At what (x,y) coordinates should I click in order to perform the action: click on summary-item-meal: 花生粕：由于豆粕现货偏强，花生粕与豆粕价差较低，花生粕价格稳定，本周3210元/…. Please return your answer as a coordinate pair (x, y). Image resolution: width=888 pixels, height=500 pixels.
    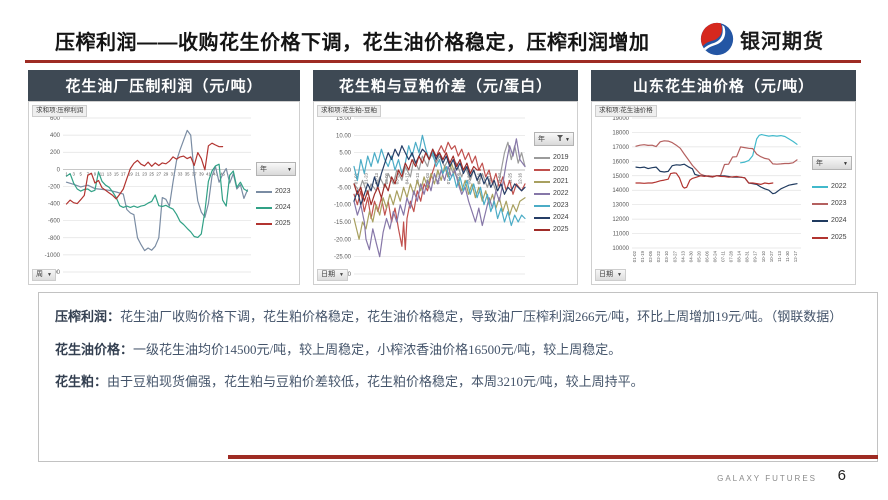
    Looking at the image, I should click on (458, 382).